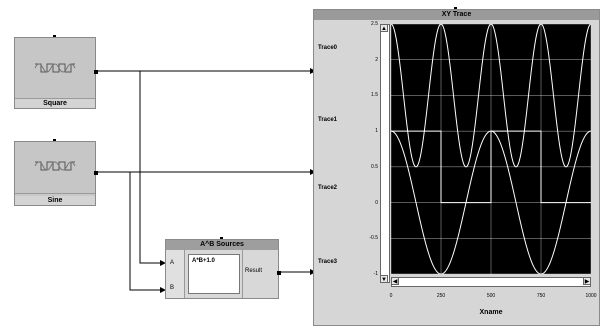  What do you see at coordinates (384, 28) in the screenshot?
I see `scroll-up-button: ▲` at bounding box center [384, 28].